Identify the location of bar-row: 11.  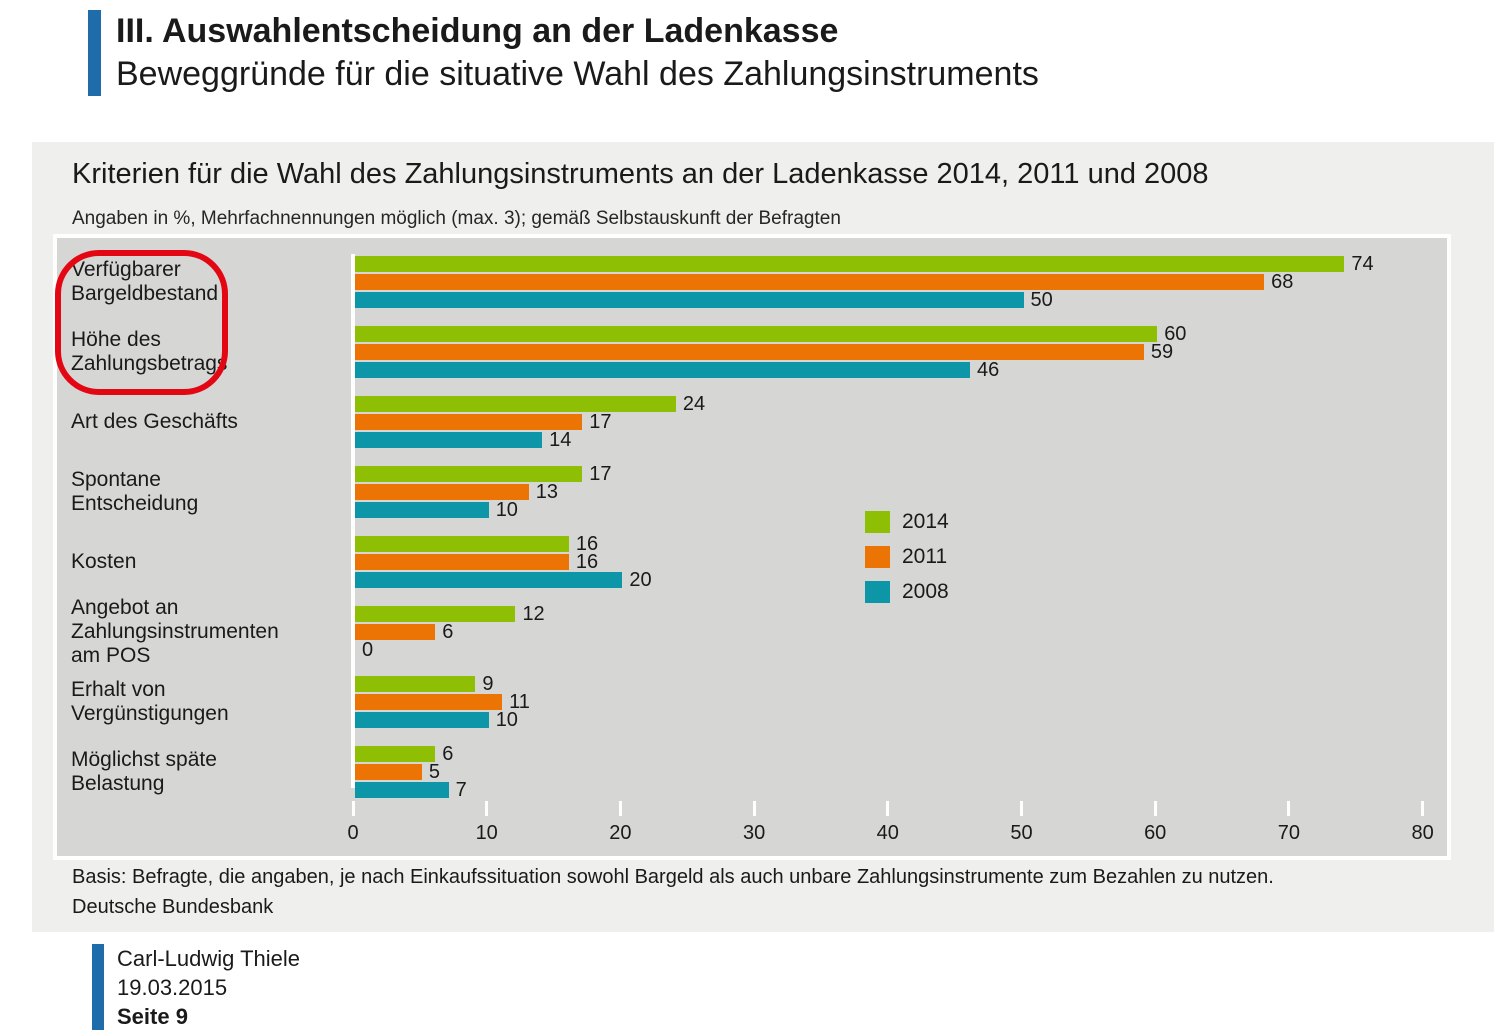
(442, 702).